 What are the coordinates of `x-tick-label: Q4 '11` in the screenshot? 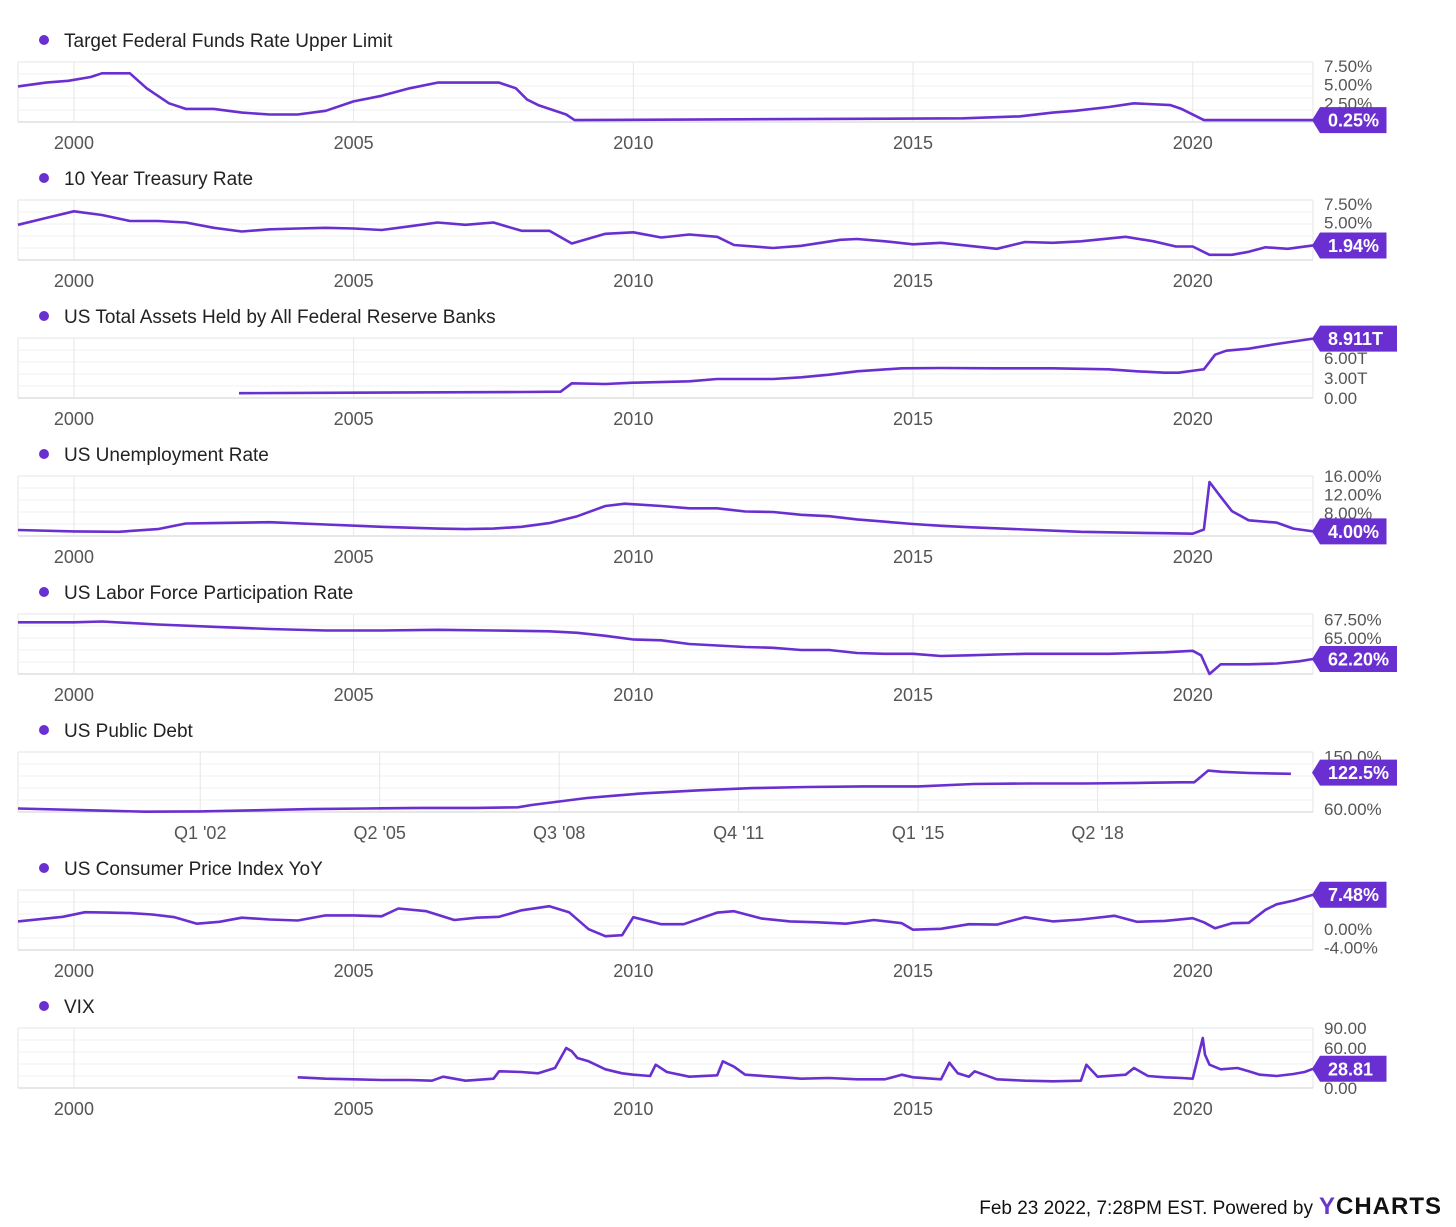 It's located at (738, 833).